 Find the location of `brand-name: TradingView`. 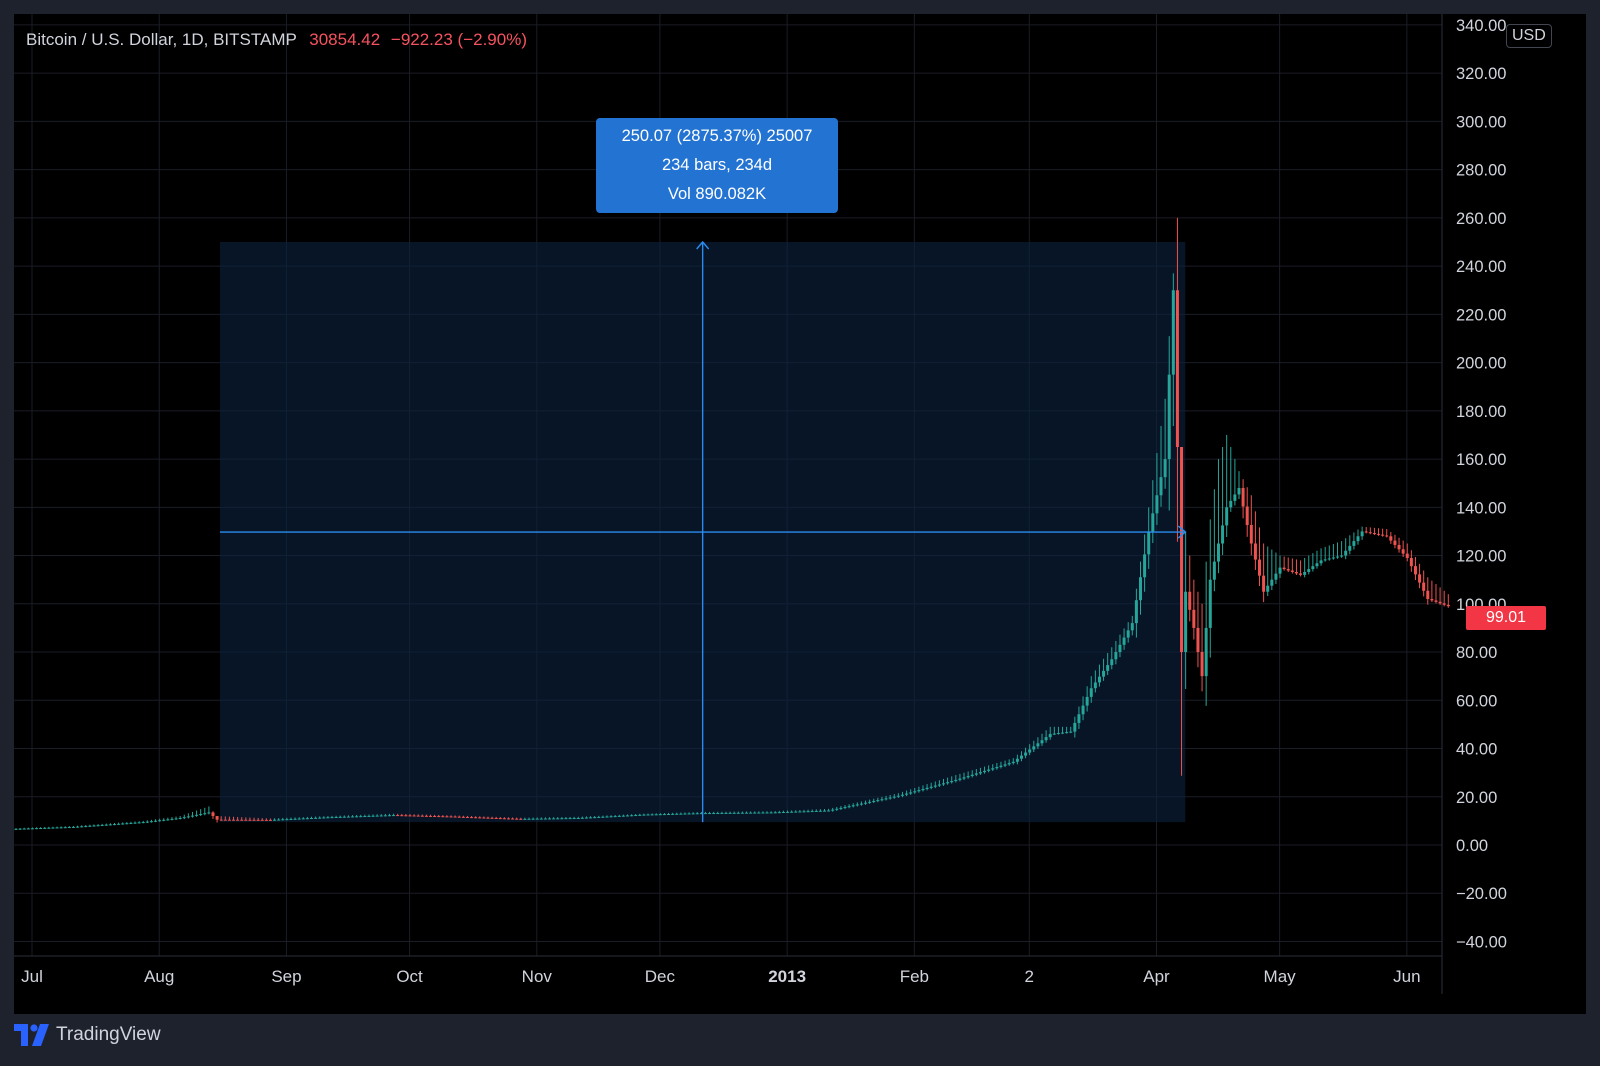

brand-name: TradingView is located at coordinates (108, 1034).